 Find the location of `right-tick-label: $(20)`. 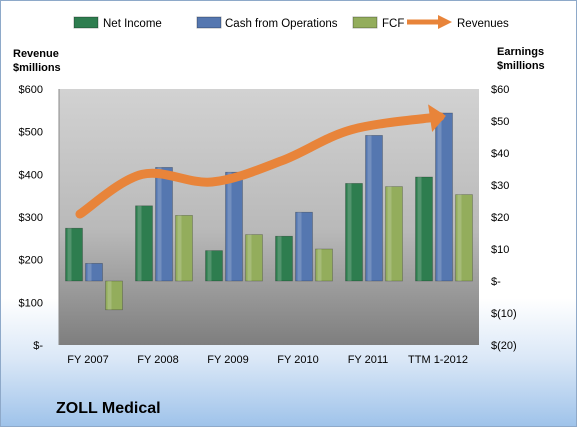

right-tick-label: $(20) is located at coordinates (504, 346).